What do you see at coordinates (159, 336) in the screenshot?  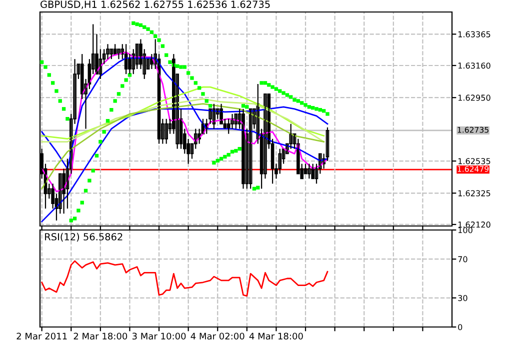 I see `x-tick-label: 3 Mar 10:00` at bounding box center [159, 336].